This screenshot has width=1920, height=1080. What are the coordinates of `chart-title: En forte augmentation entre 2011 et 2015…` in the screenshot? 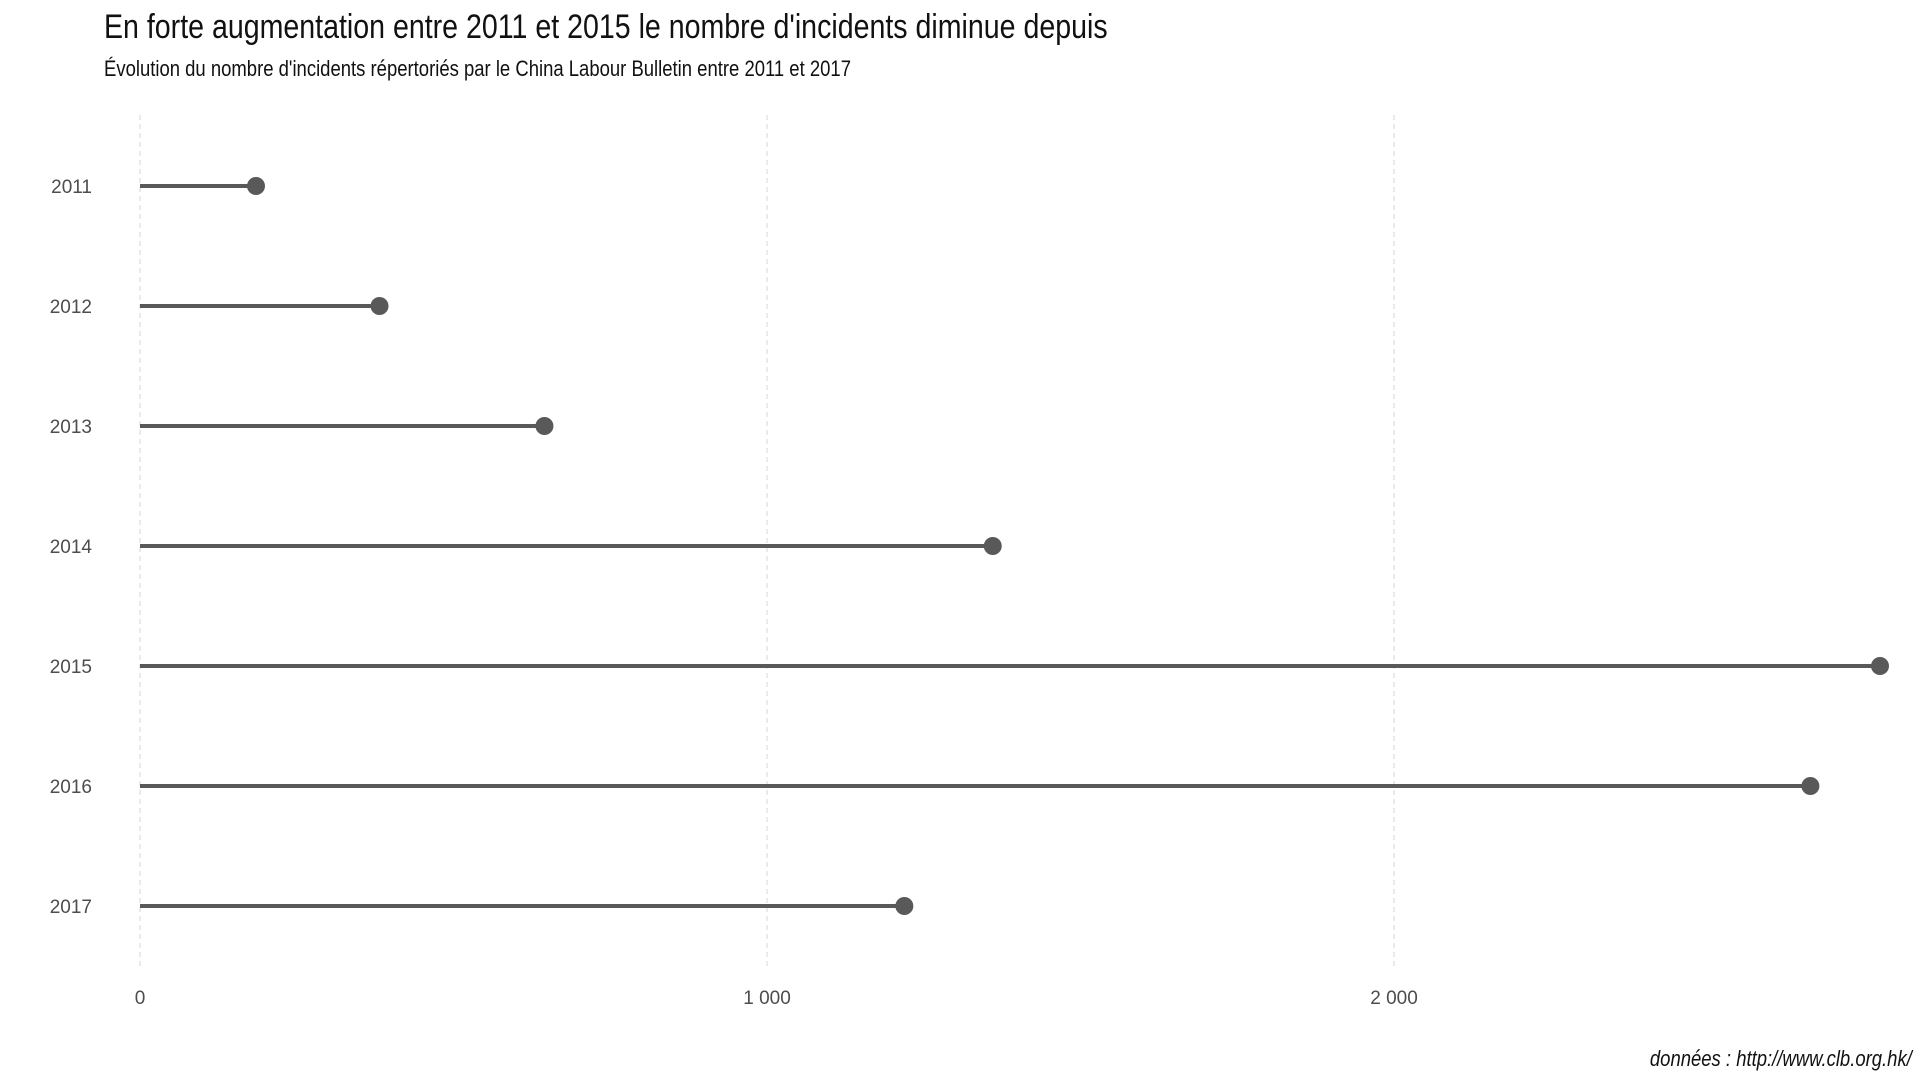 It's located at (606, 27).